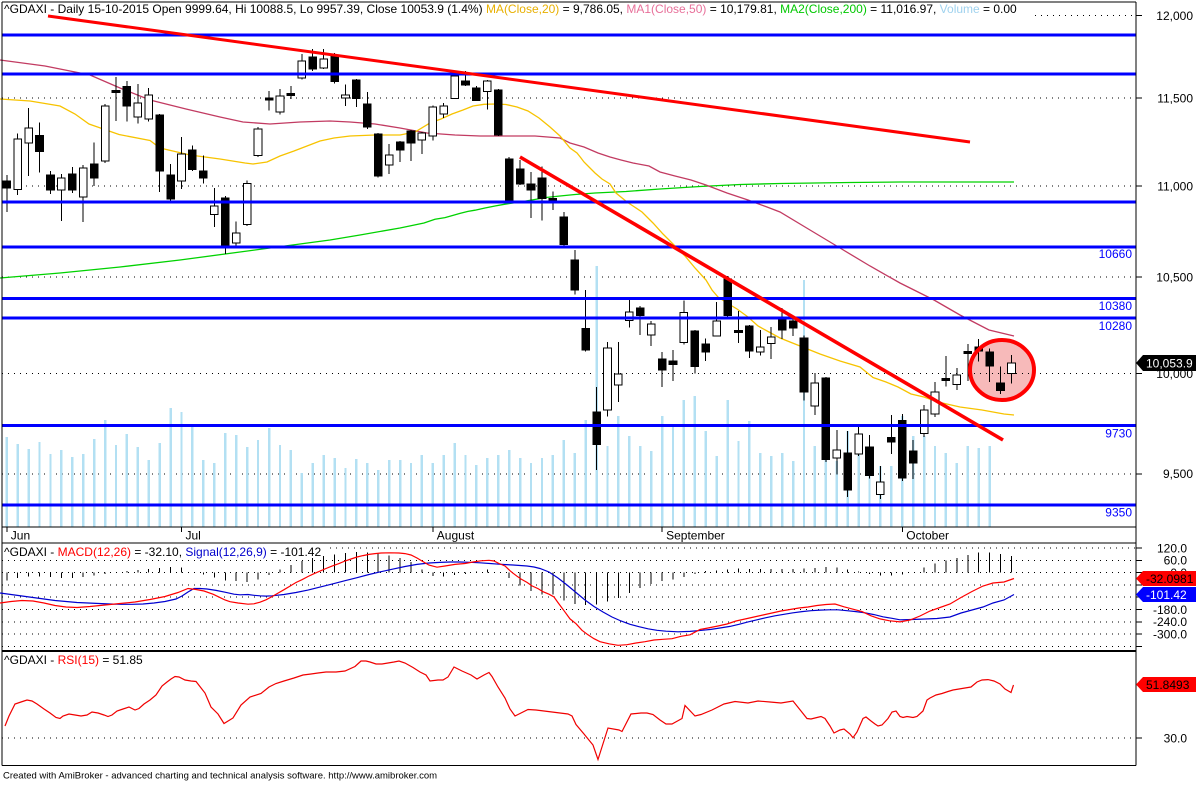  I want to click on svg-text: -300.0, so click(1170, 634).